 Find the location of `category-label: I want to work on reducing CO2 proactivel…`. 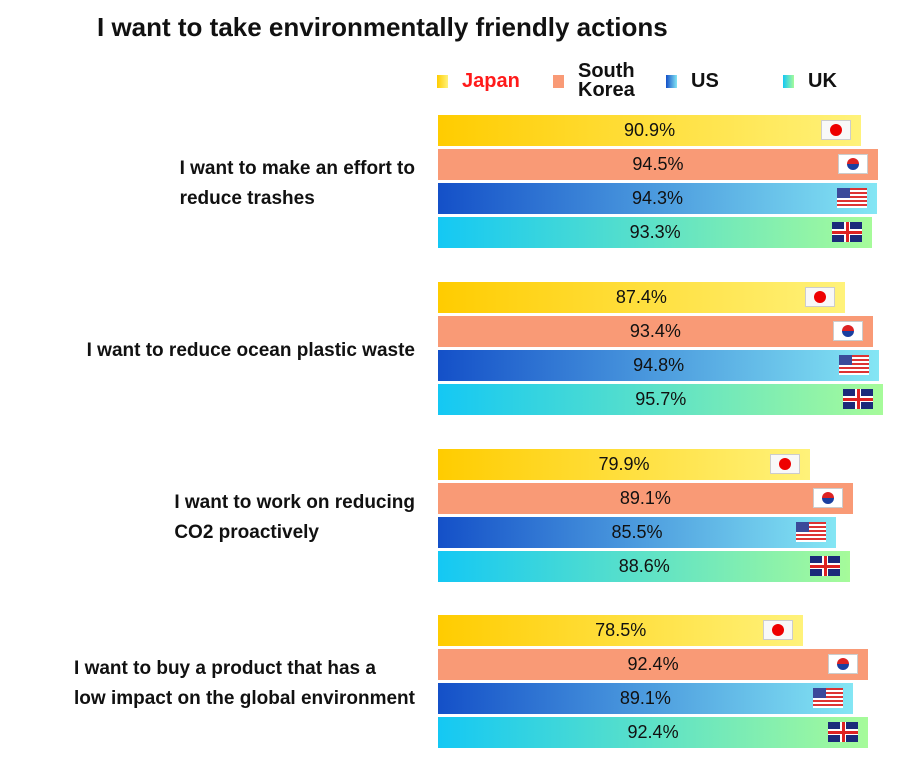

category-label: I want to work on reducing CO2 proactivel… is located at coordinates (294, 518).